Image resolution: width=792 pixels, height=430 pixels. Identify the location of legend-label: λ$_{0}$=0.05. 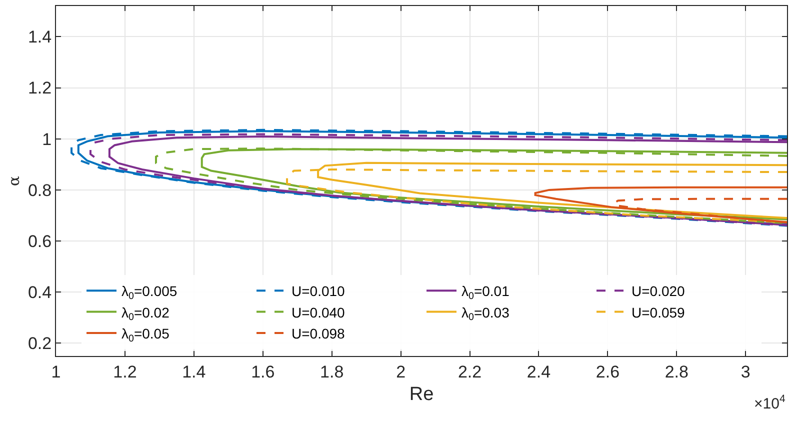
(146, 334).